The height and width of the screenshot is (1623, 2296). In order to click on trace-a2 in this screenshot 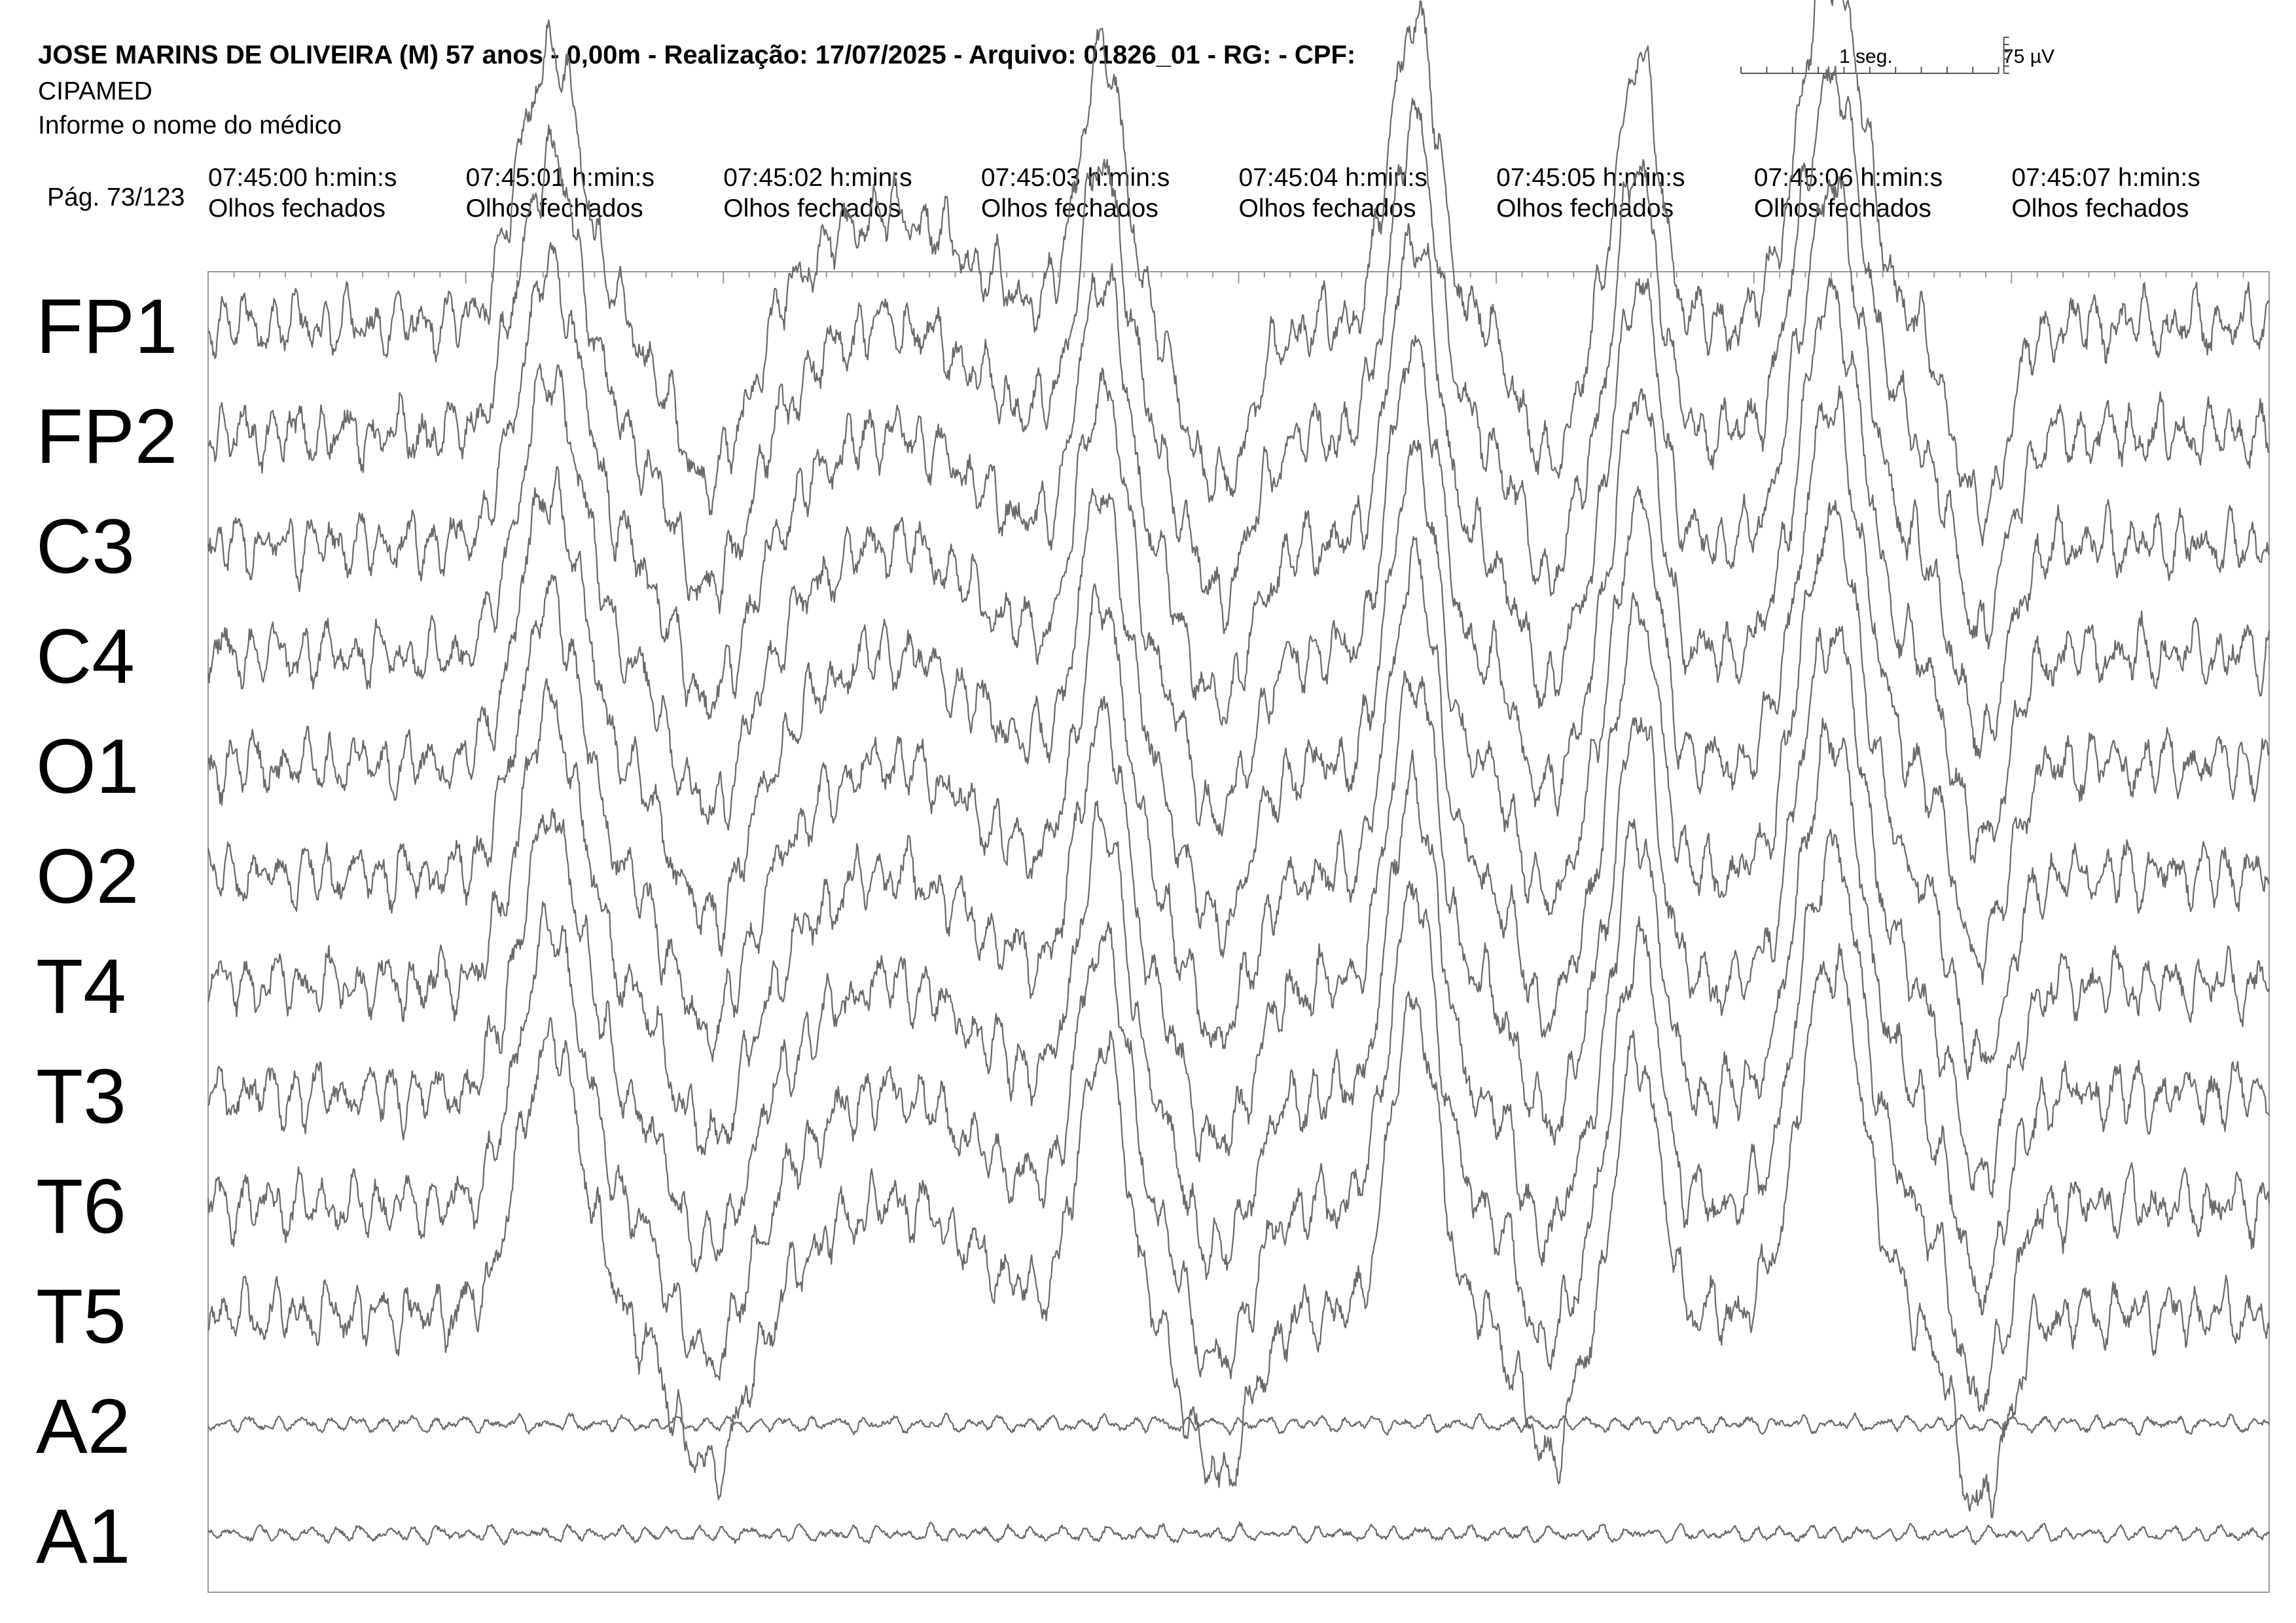, I will do `click(1238, 1424)`.